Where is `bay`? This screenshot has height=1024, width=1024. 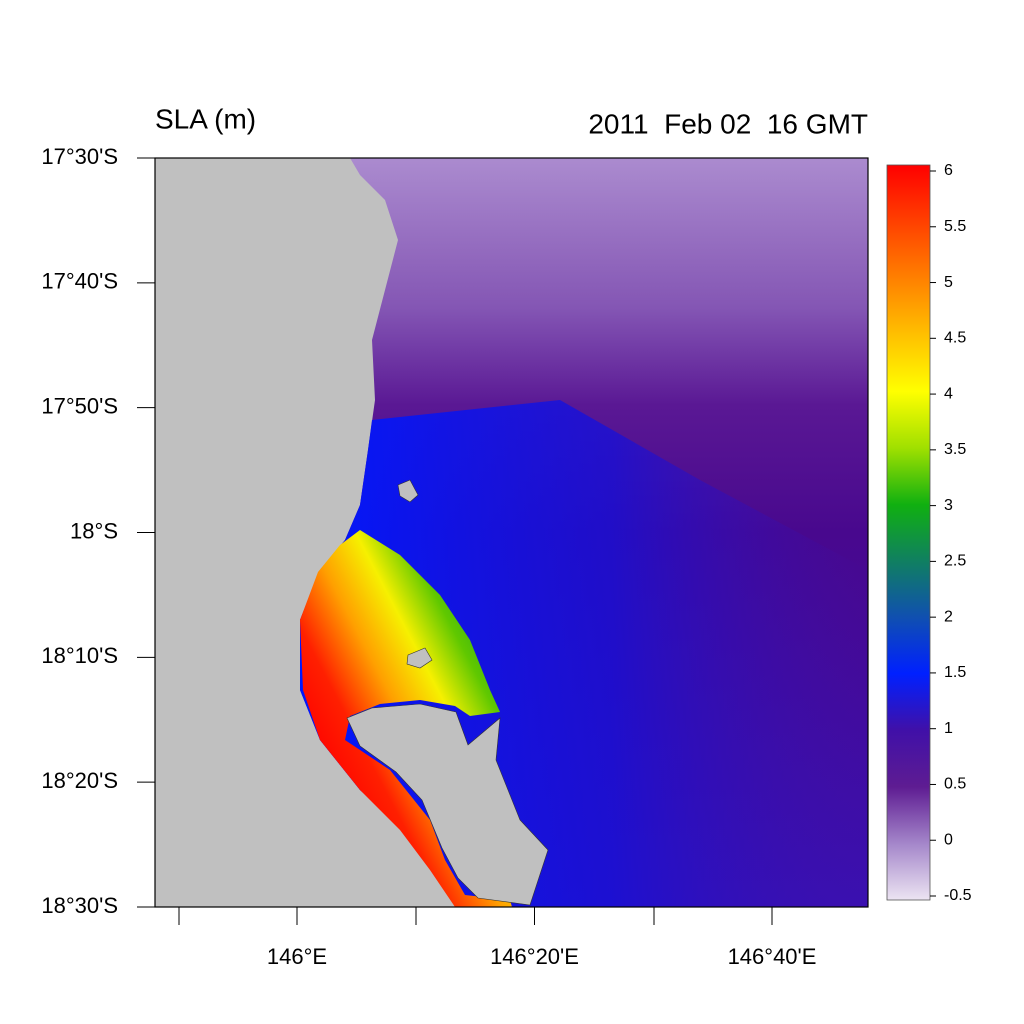
bay is located at coordinates (406, 718).